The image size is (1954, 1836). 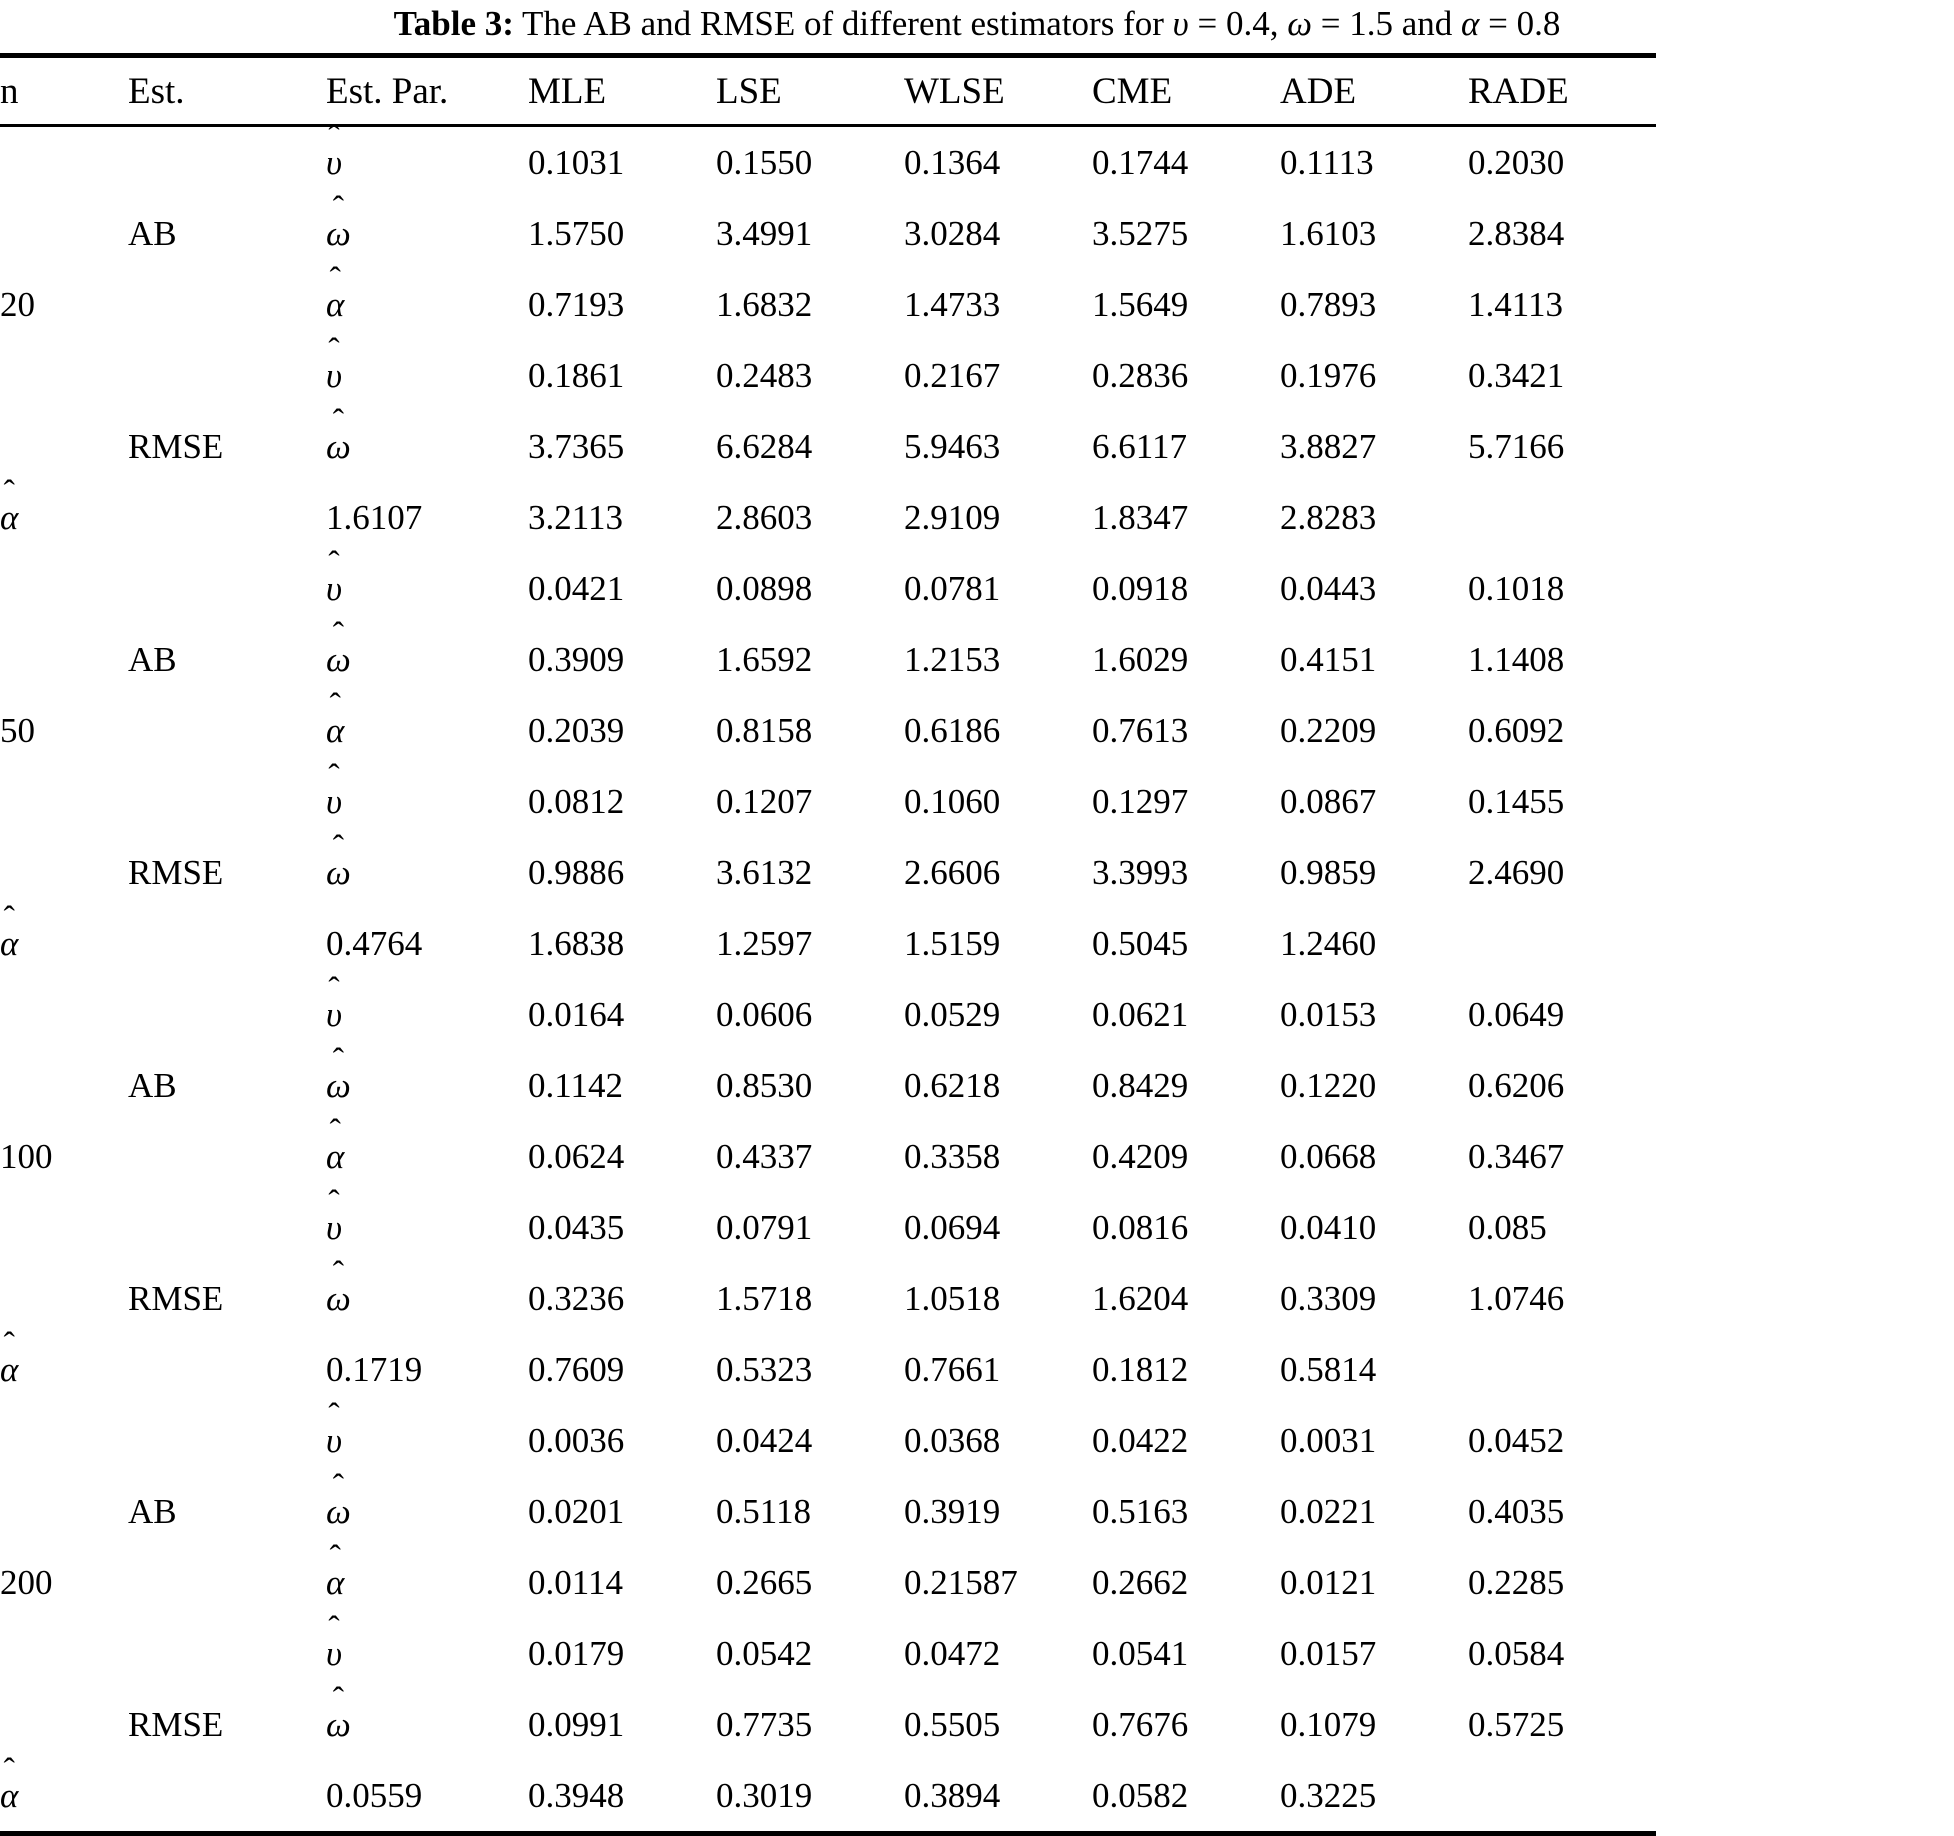 What do you see at coordinates (1328, 730) in the screenshot?
I see `value-cell: 0.2209` at bounding box center [1328, 730].